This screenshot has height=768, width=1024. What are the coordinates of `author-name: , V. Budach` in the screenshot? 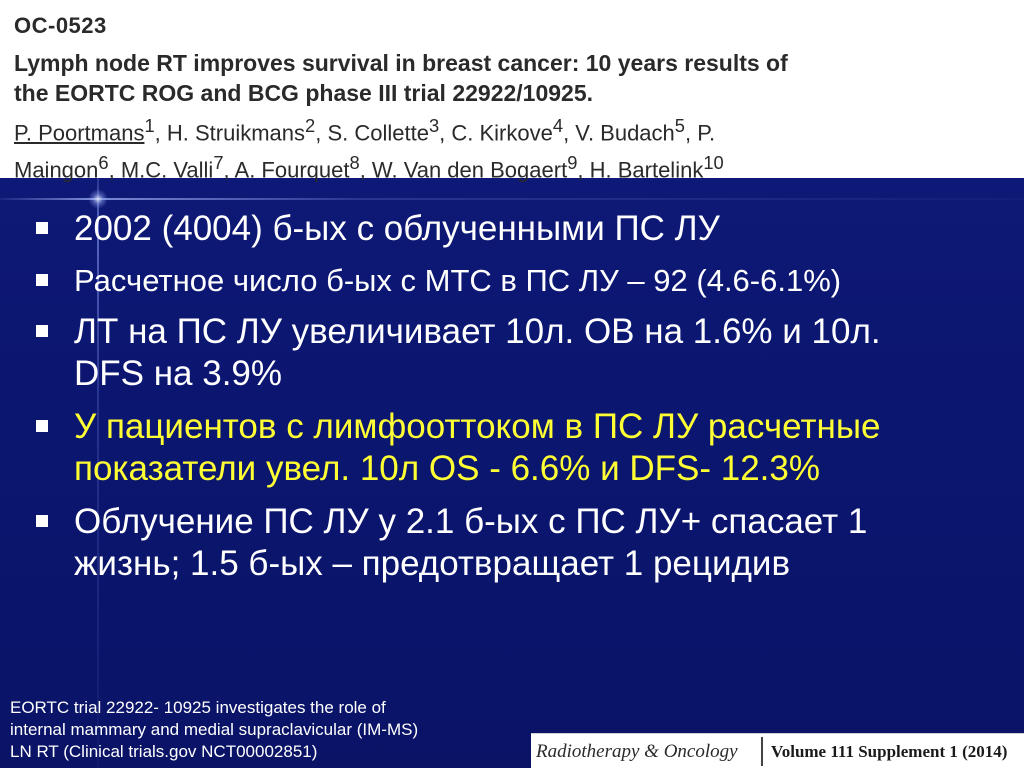 It's located at (619, 133).